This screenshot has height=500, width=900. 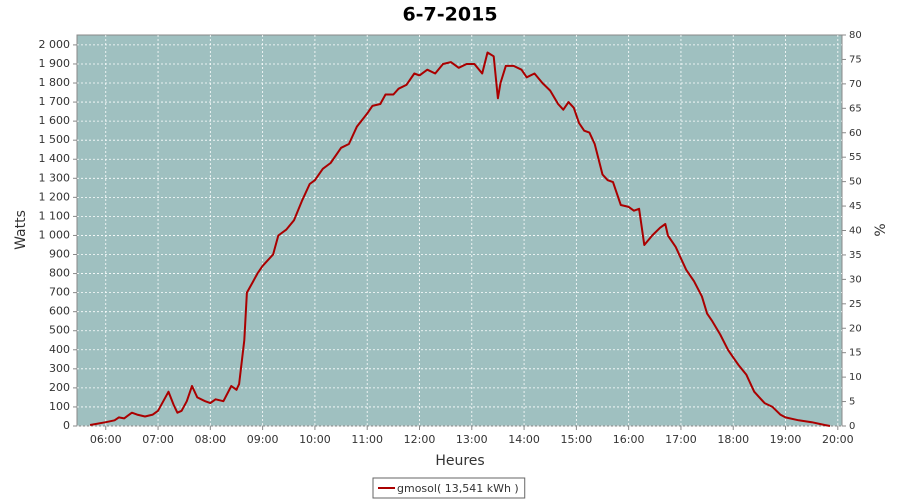 I want to click on y2-tick-label: 40, so click(x=855, y=231).